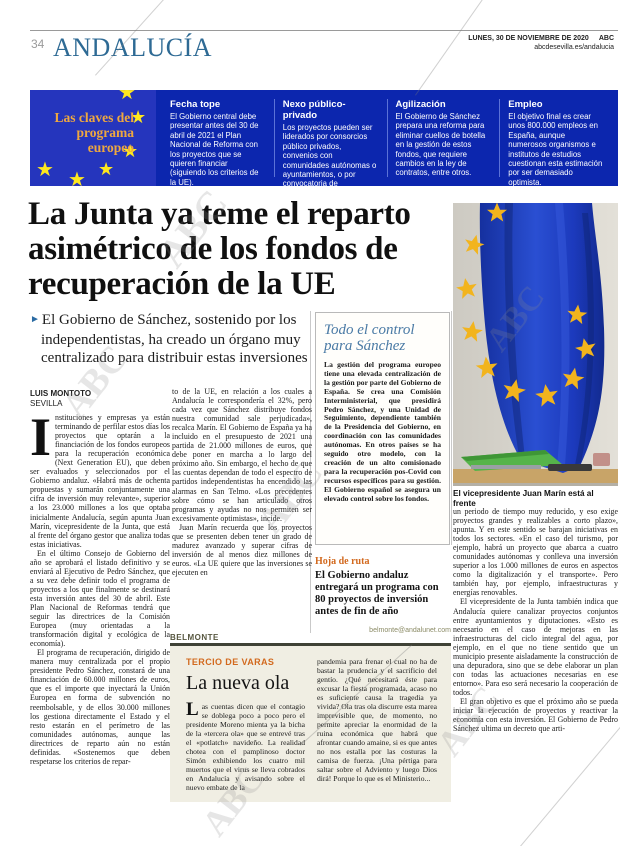 The width and height of the screenshot is (620, 846). What do you see at coordinates (61, 393) in the screenshot?
I see `byline-author: LUIS MONTOTO` at bounding box center [61, 393].